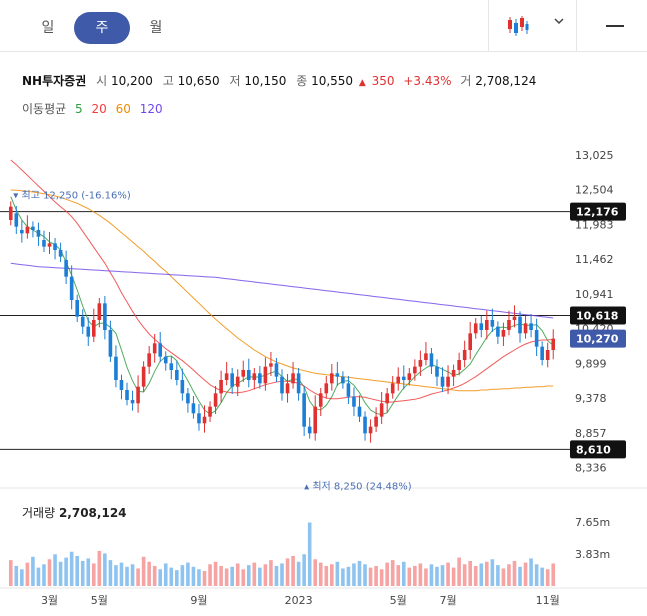  Describe the element at coordinates (591, 363) in the screenshot. I see `y-tick-label: 9,899` at that location.